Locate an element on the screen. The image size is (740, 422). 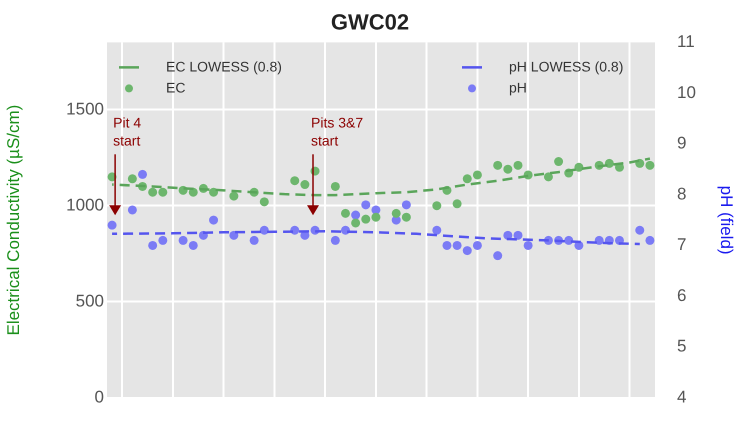
chart-title: GWC02 is located at coordinates (370, 21).